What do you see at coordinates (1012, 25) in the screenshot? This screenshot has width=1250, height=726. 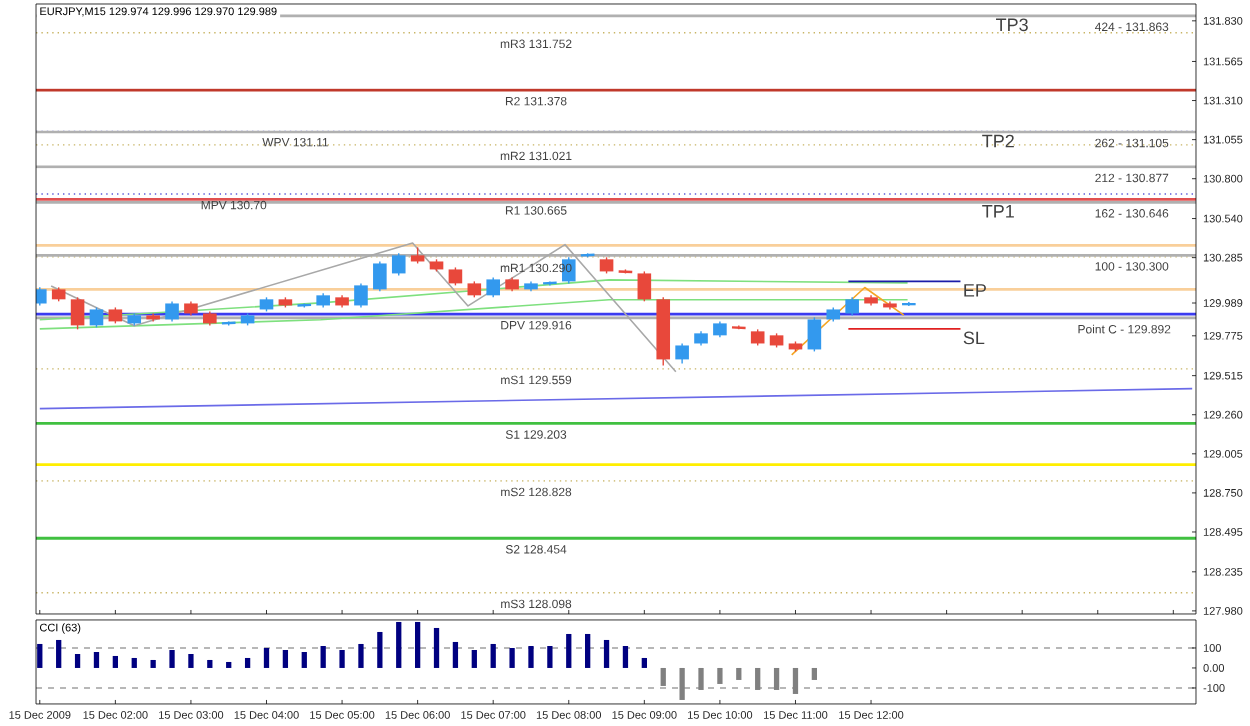 I see `annotation: TP3` at bounding box center [1012, 25].